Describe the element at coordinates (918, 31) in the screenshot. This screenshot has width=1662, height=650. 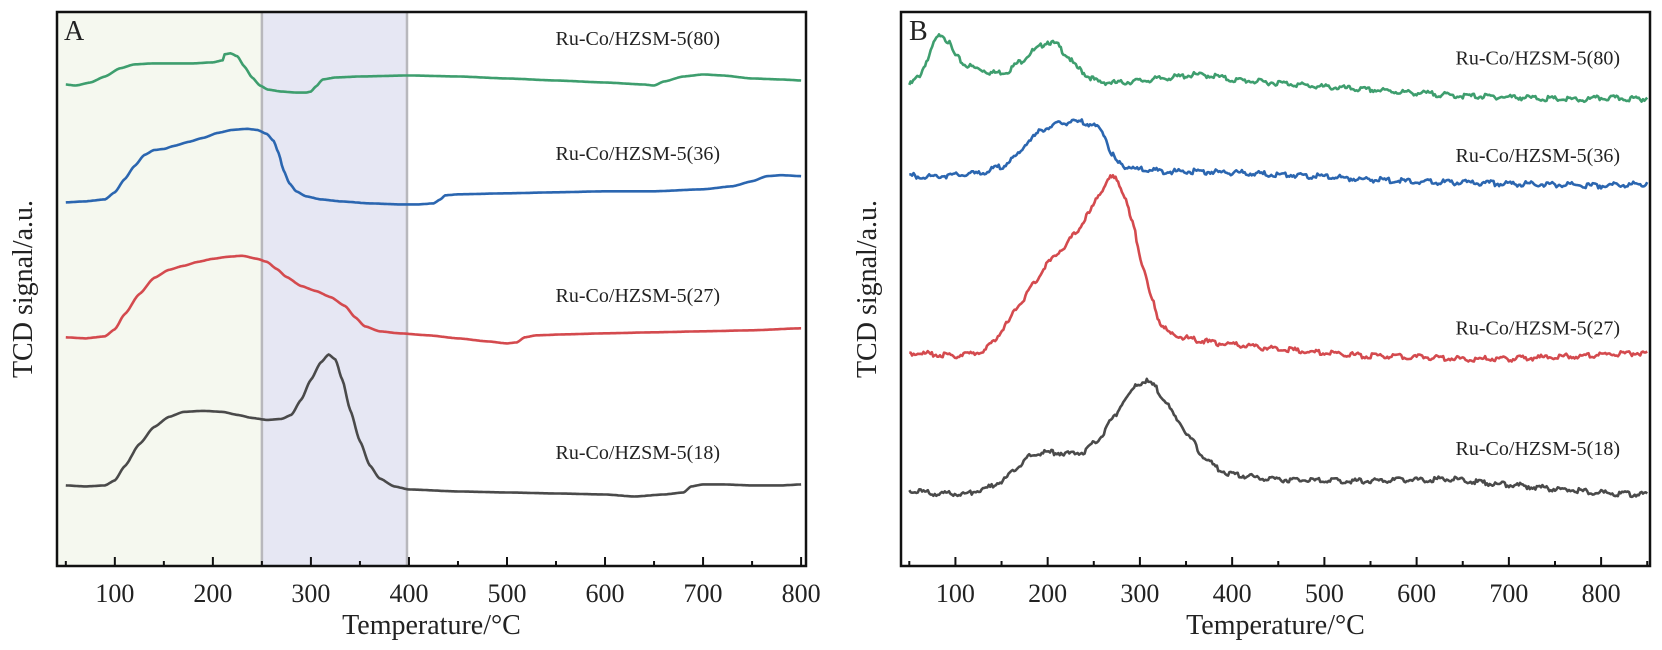
I see `panel-letter: B` at that location.